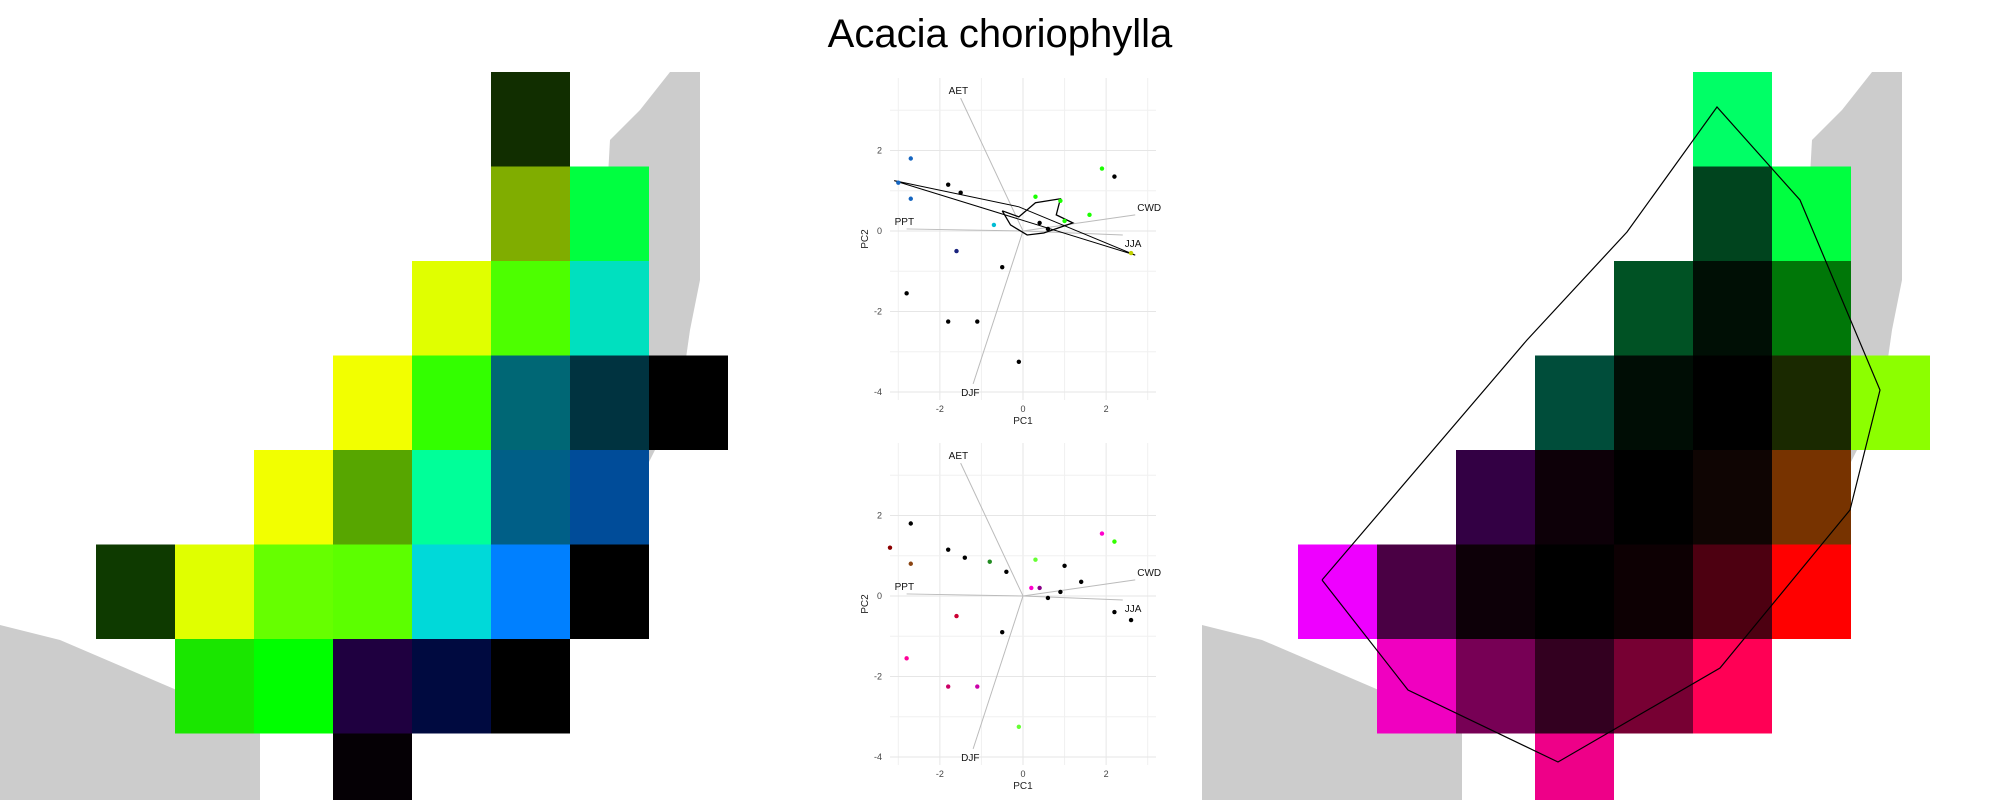 This screenshot has width=2000, height=800. I want to click on niche-hull, so click(1015, 218).